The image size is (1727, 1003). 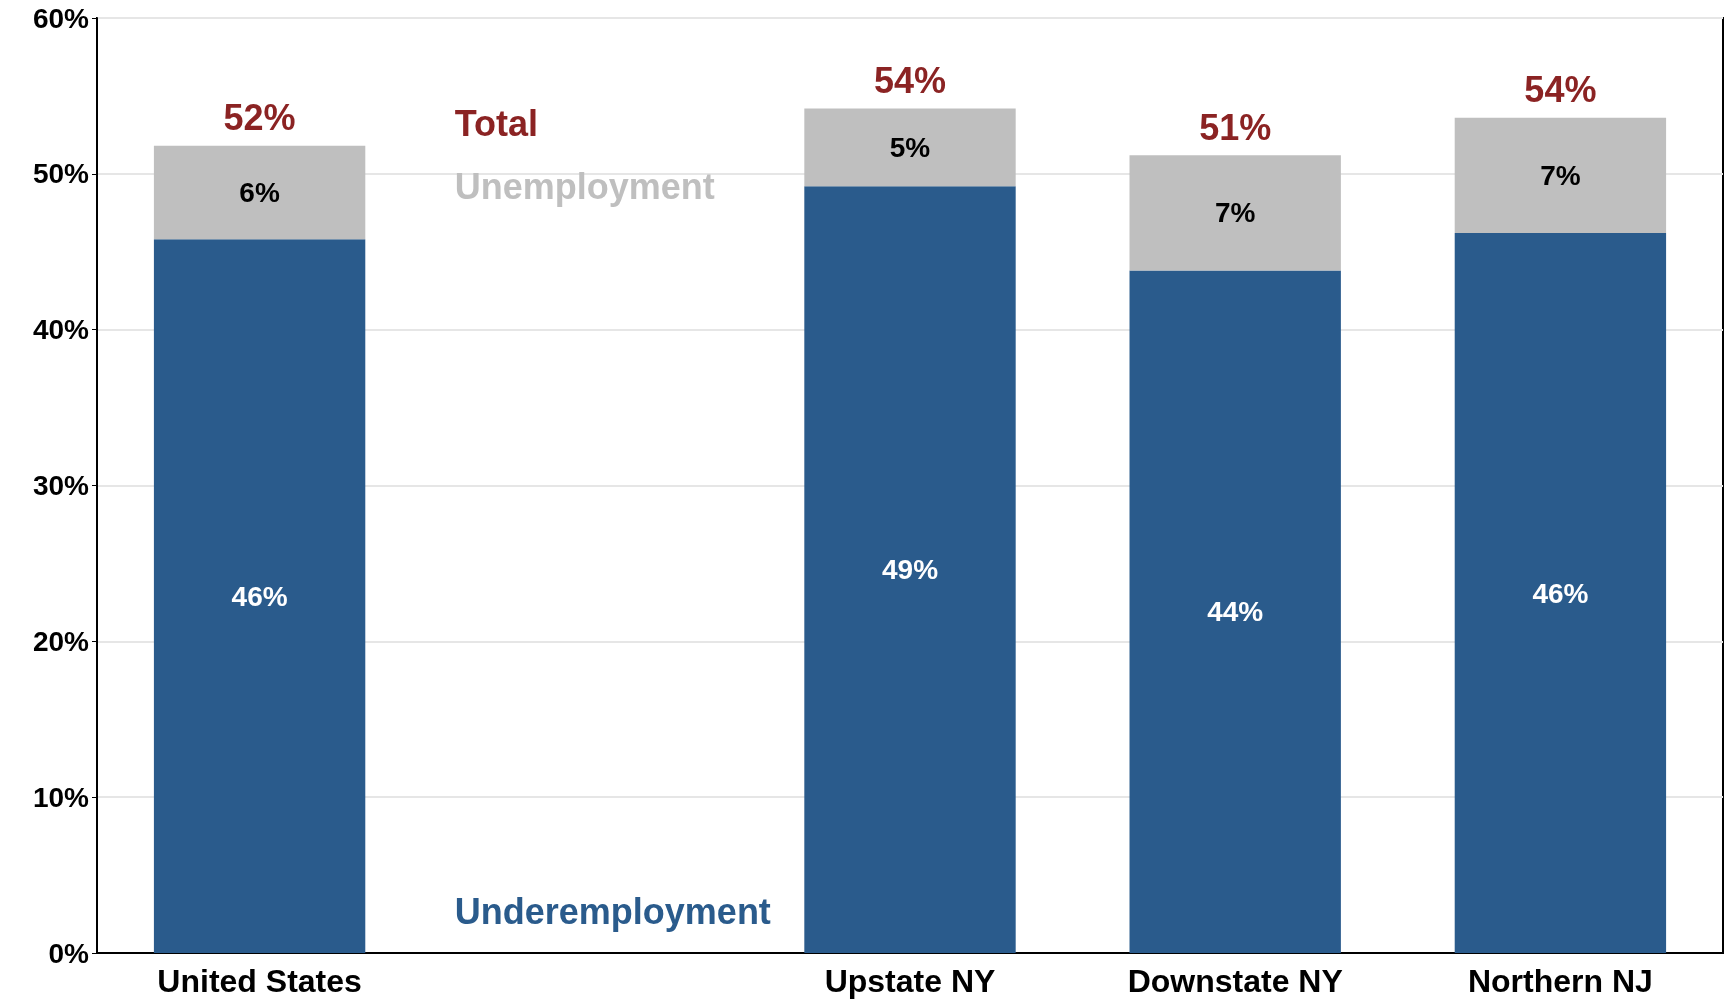 I want to click on y-tick-label: 60%, so click(x=61, y=18).